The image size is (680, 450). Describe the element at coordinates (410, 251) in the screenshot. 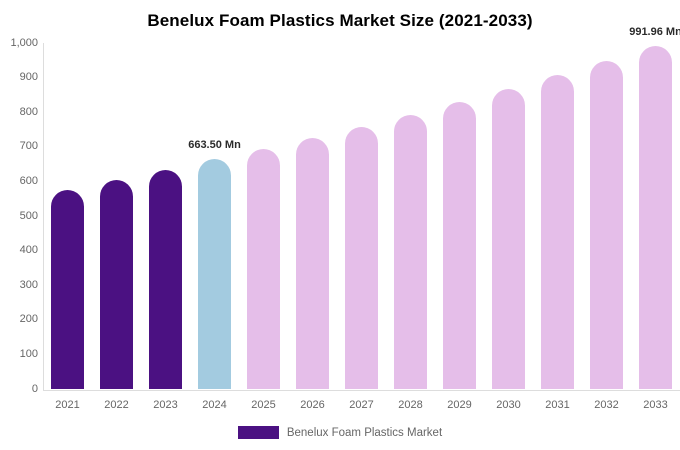

I see `bar-2028` at that location.